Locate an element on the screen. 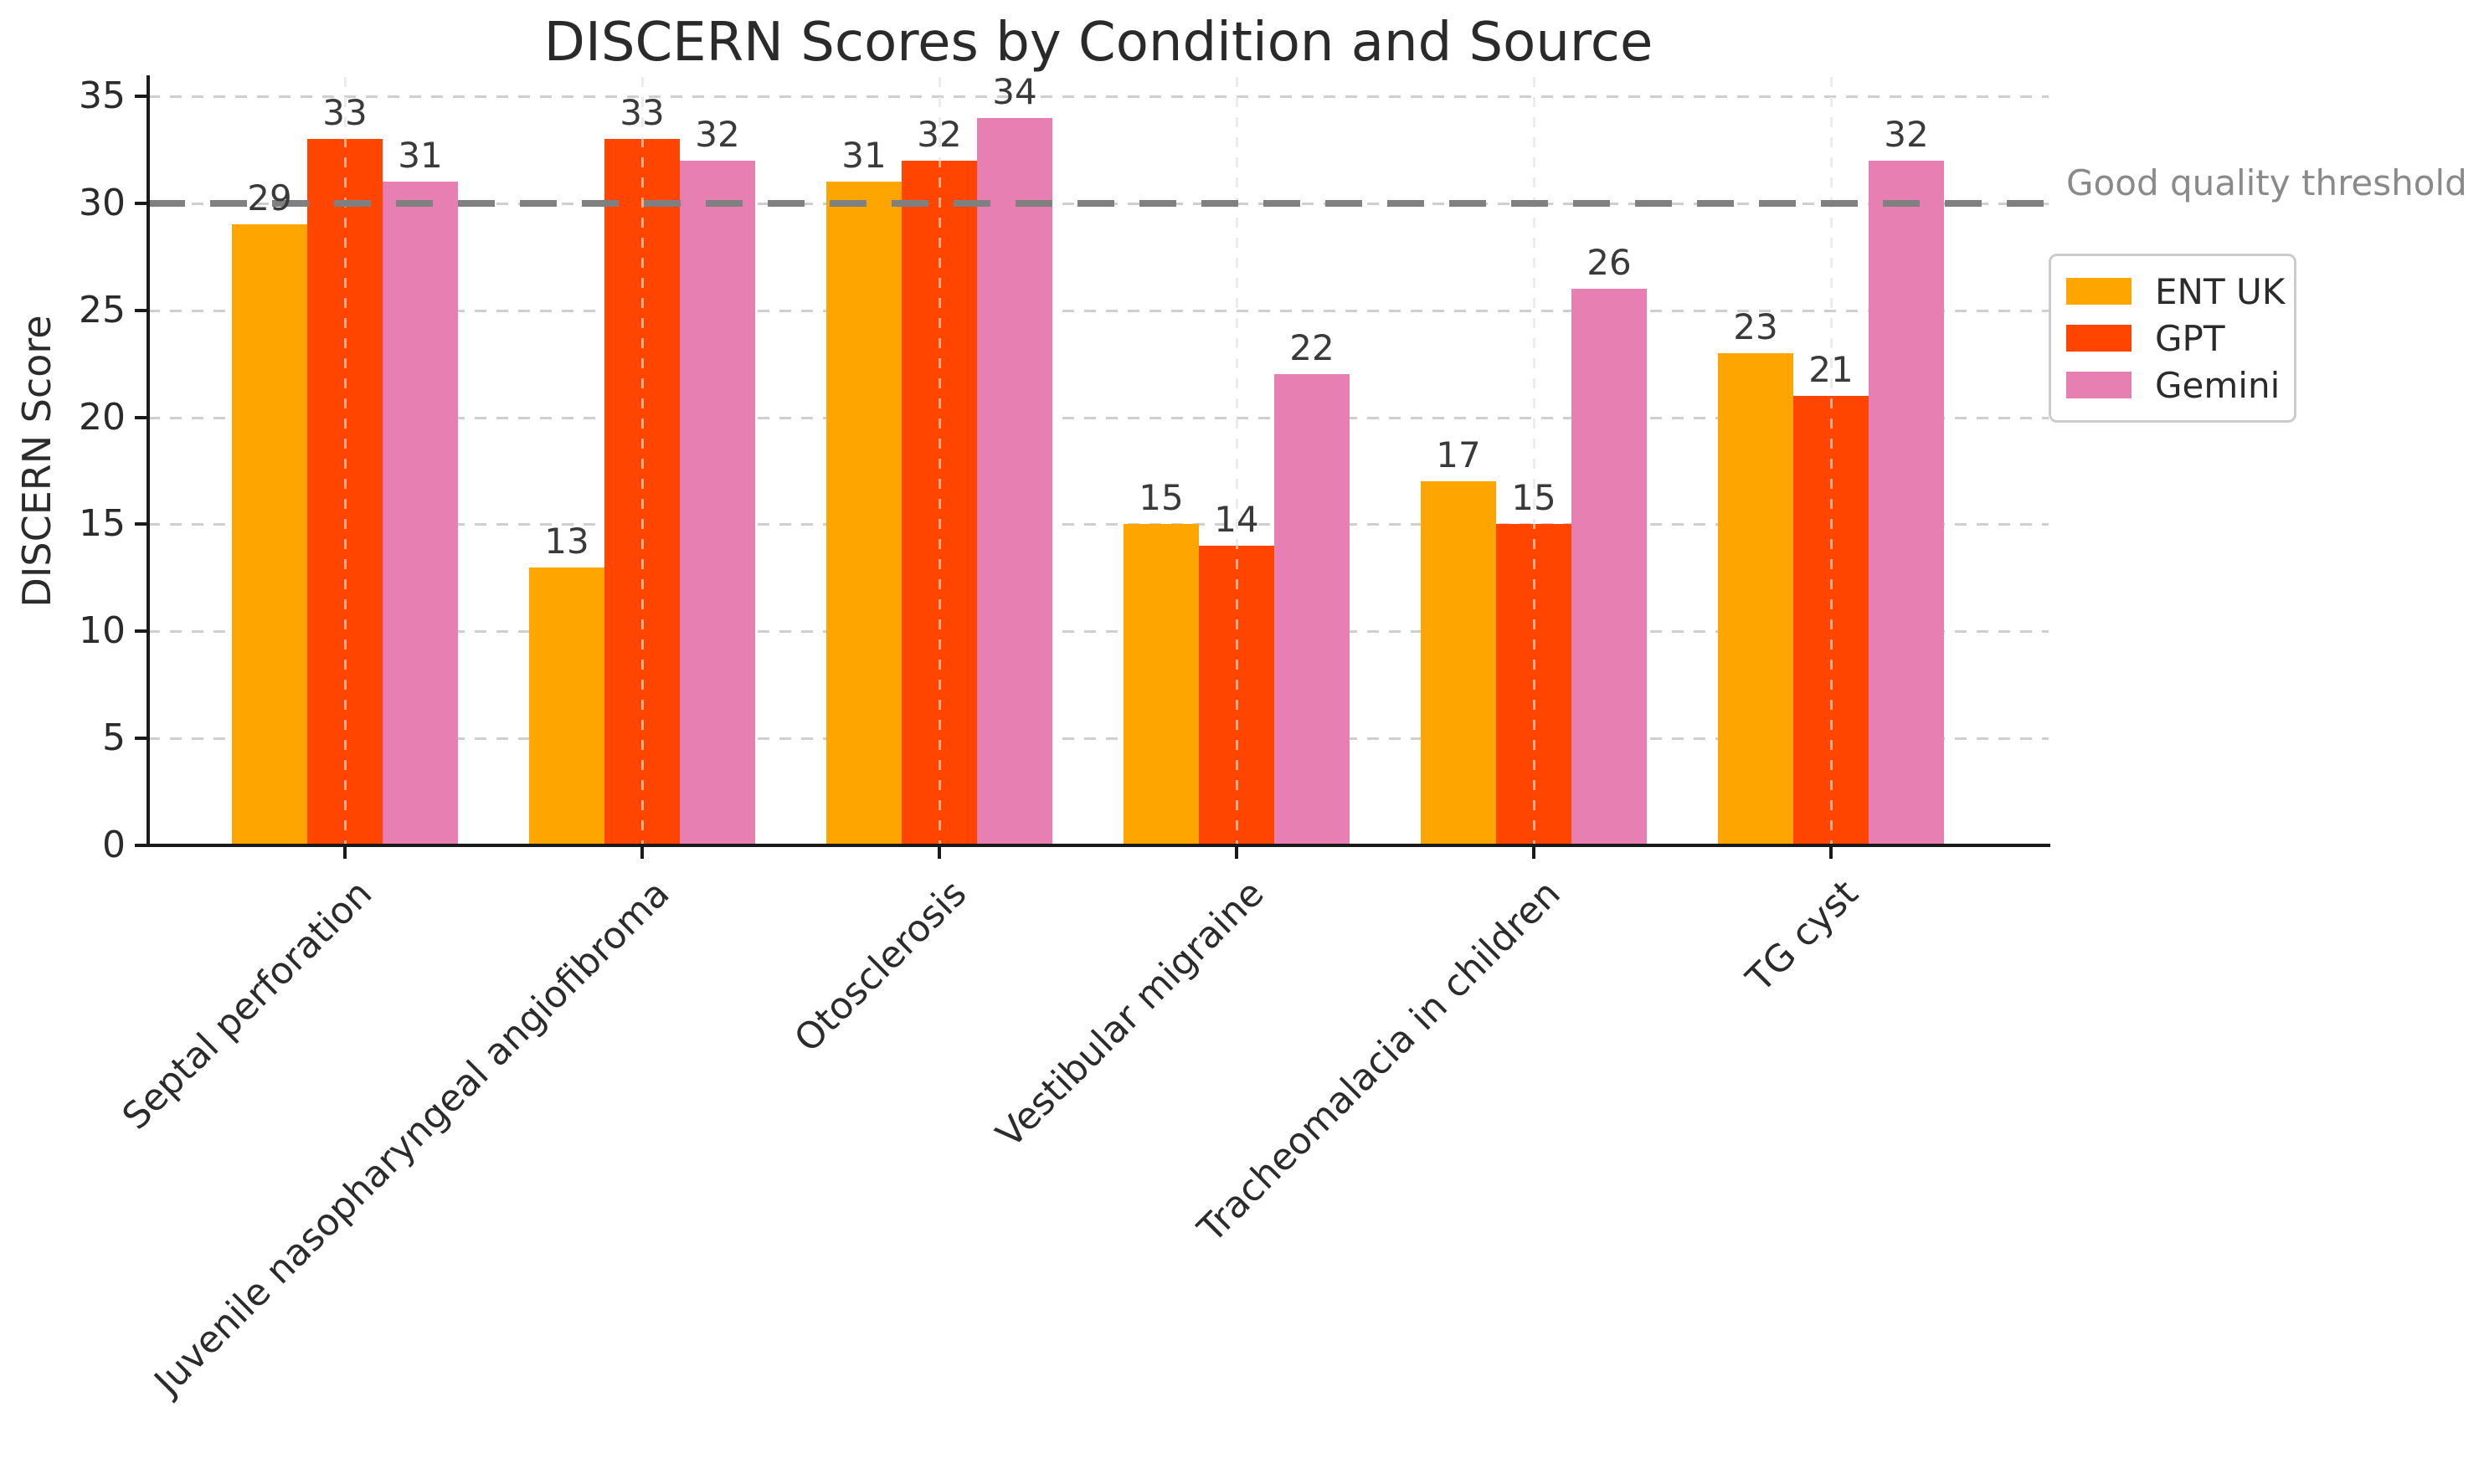 This screenshot has height=1484, width=2489. legend-item: Gemini is located at coordinates (2172, 386).